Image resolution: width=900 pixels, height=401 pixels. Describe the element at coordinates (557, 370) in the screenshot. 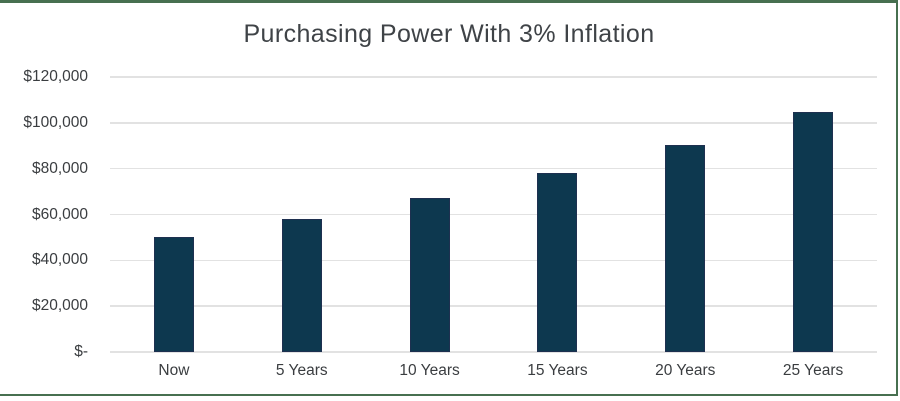

I see `x-axis-tick-label: 15 Years` at that location.